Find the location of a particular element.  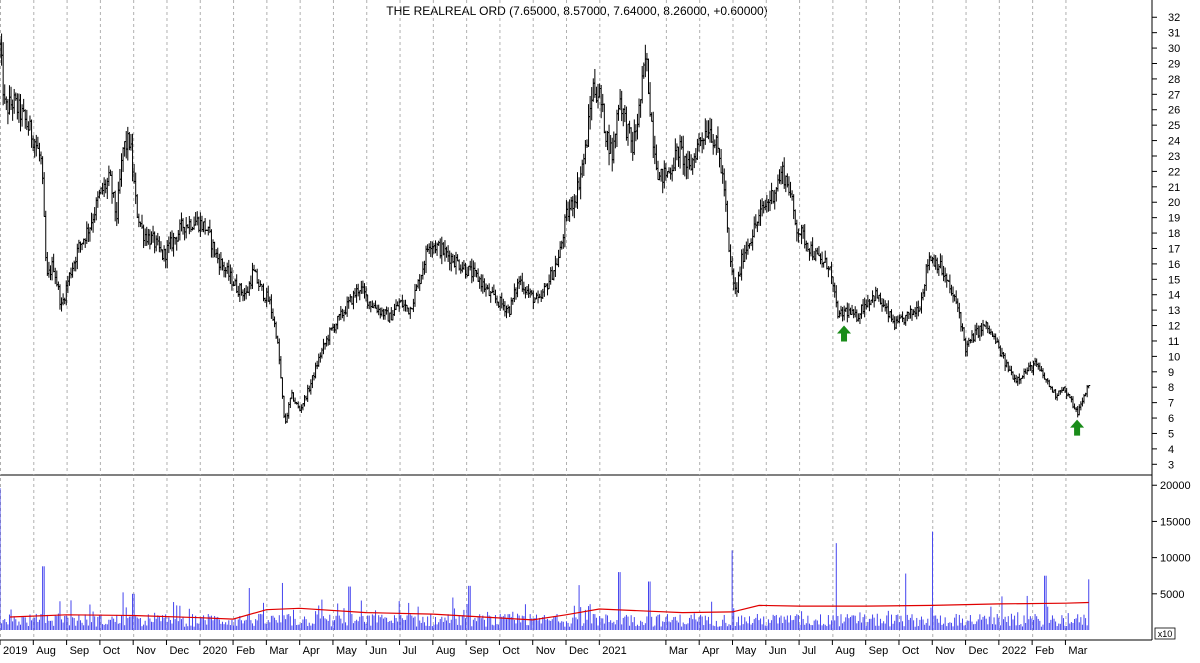

price-tick-label: 5 is located at coordinates (1171, 434).